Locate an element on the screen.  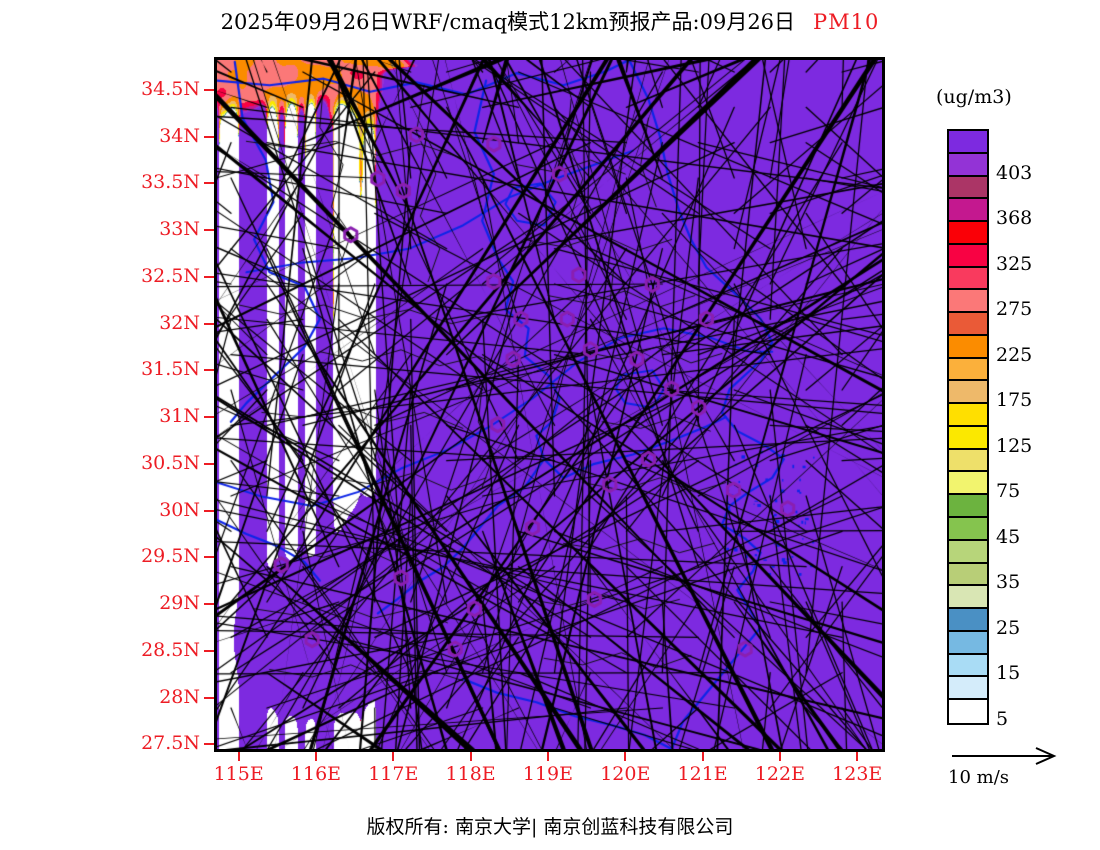
longitude-tick-label: 119E is located at coordinates (548, 774).